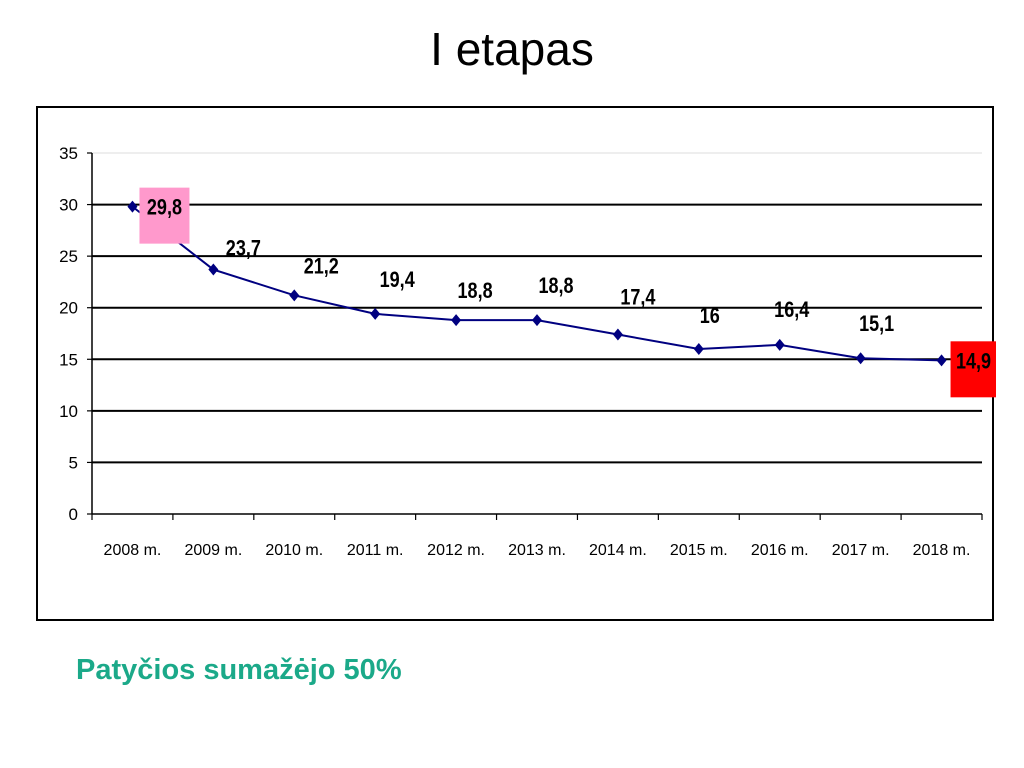 This screenshot has width=1024, height=768. What do you see at coordinates (537, 550) in the screenshot?
I see `x-tick-label: 2013 m.` at bounding box center [537, 550].